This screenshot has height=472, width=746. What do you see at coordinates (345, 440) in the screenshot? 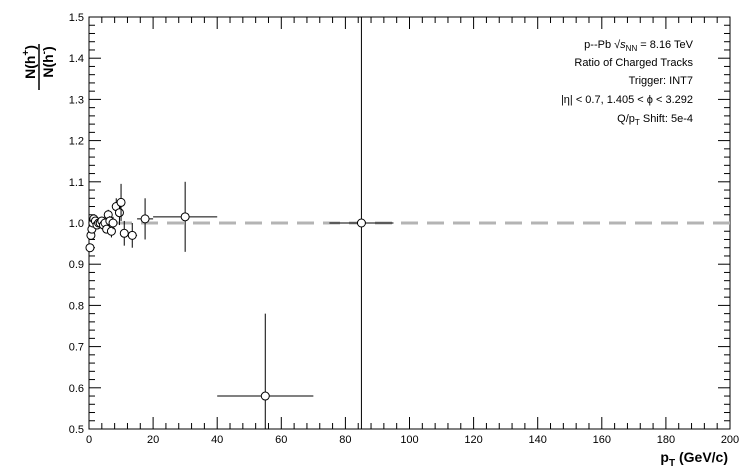
I see `x-tick-label: 80` at bounding box center [345, 440].